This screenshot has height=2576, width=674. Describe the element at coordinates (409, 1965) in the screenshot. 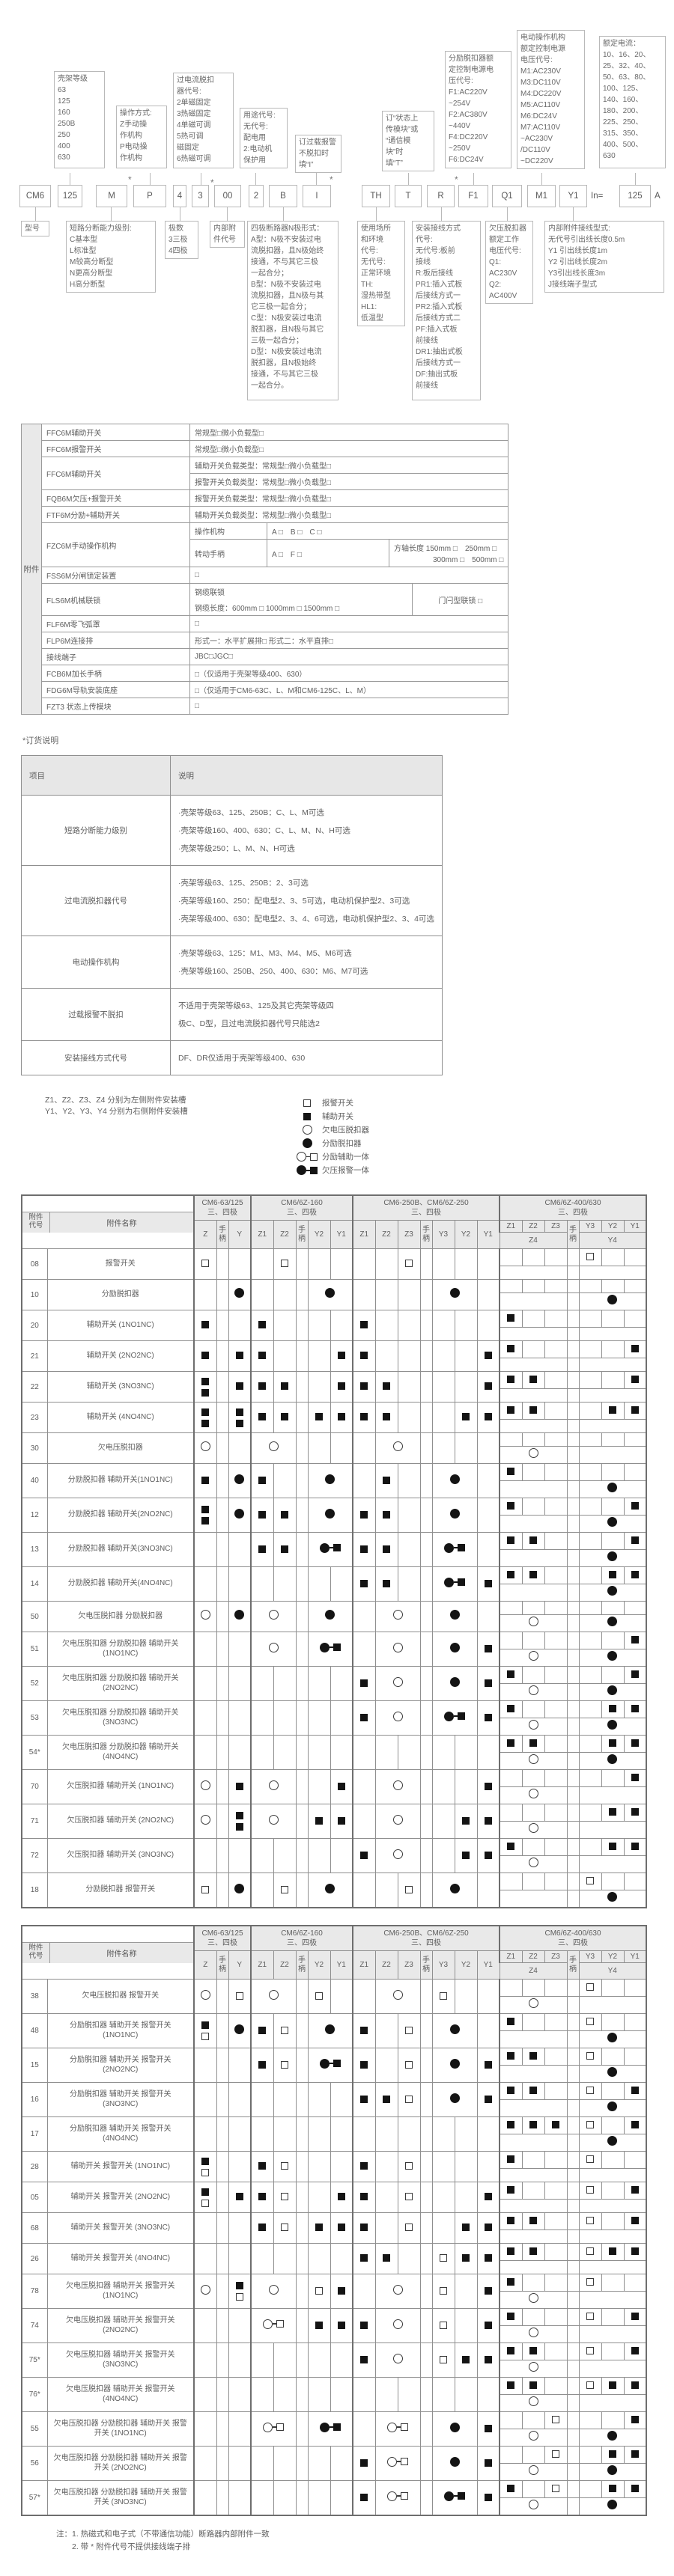

I see `slot-header: Z3` at that location.